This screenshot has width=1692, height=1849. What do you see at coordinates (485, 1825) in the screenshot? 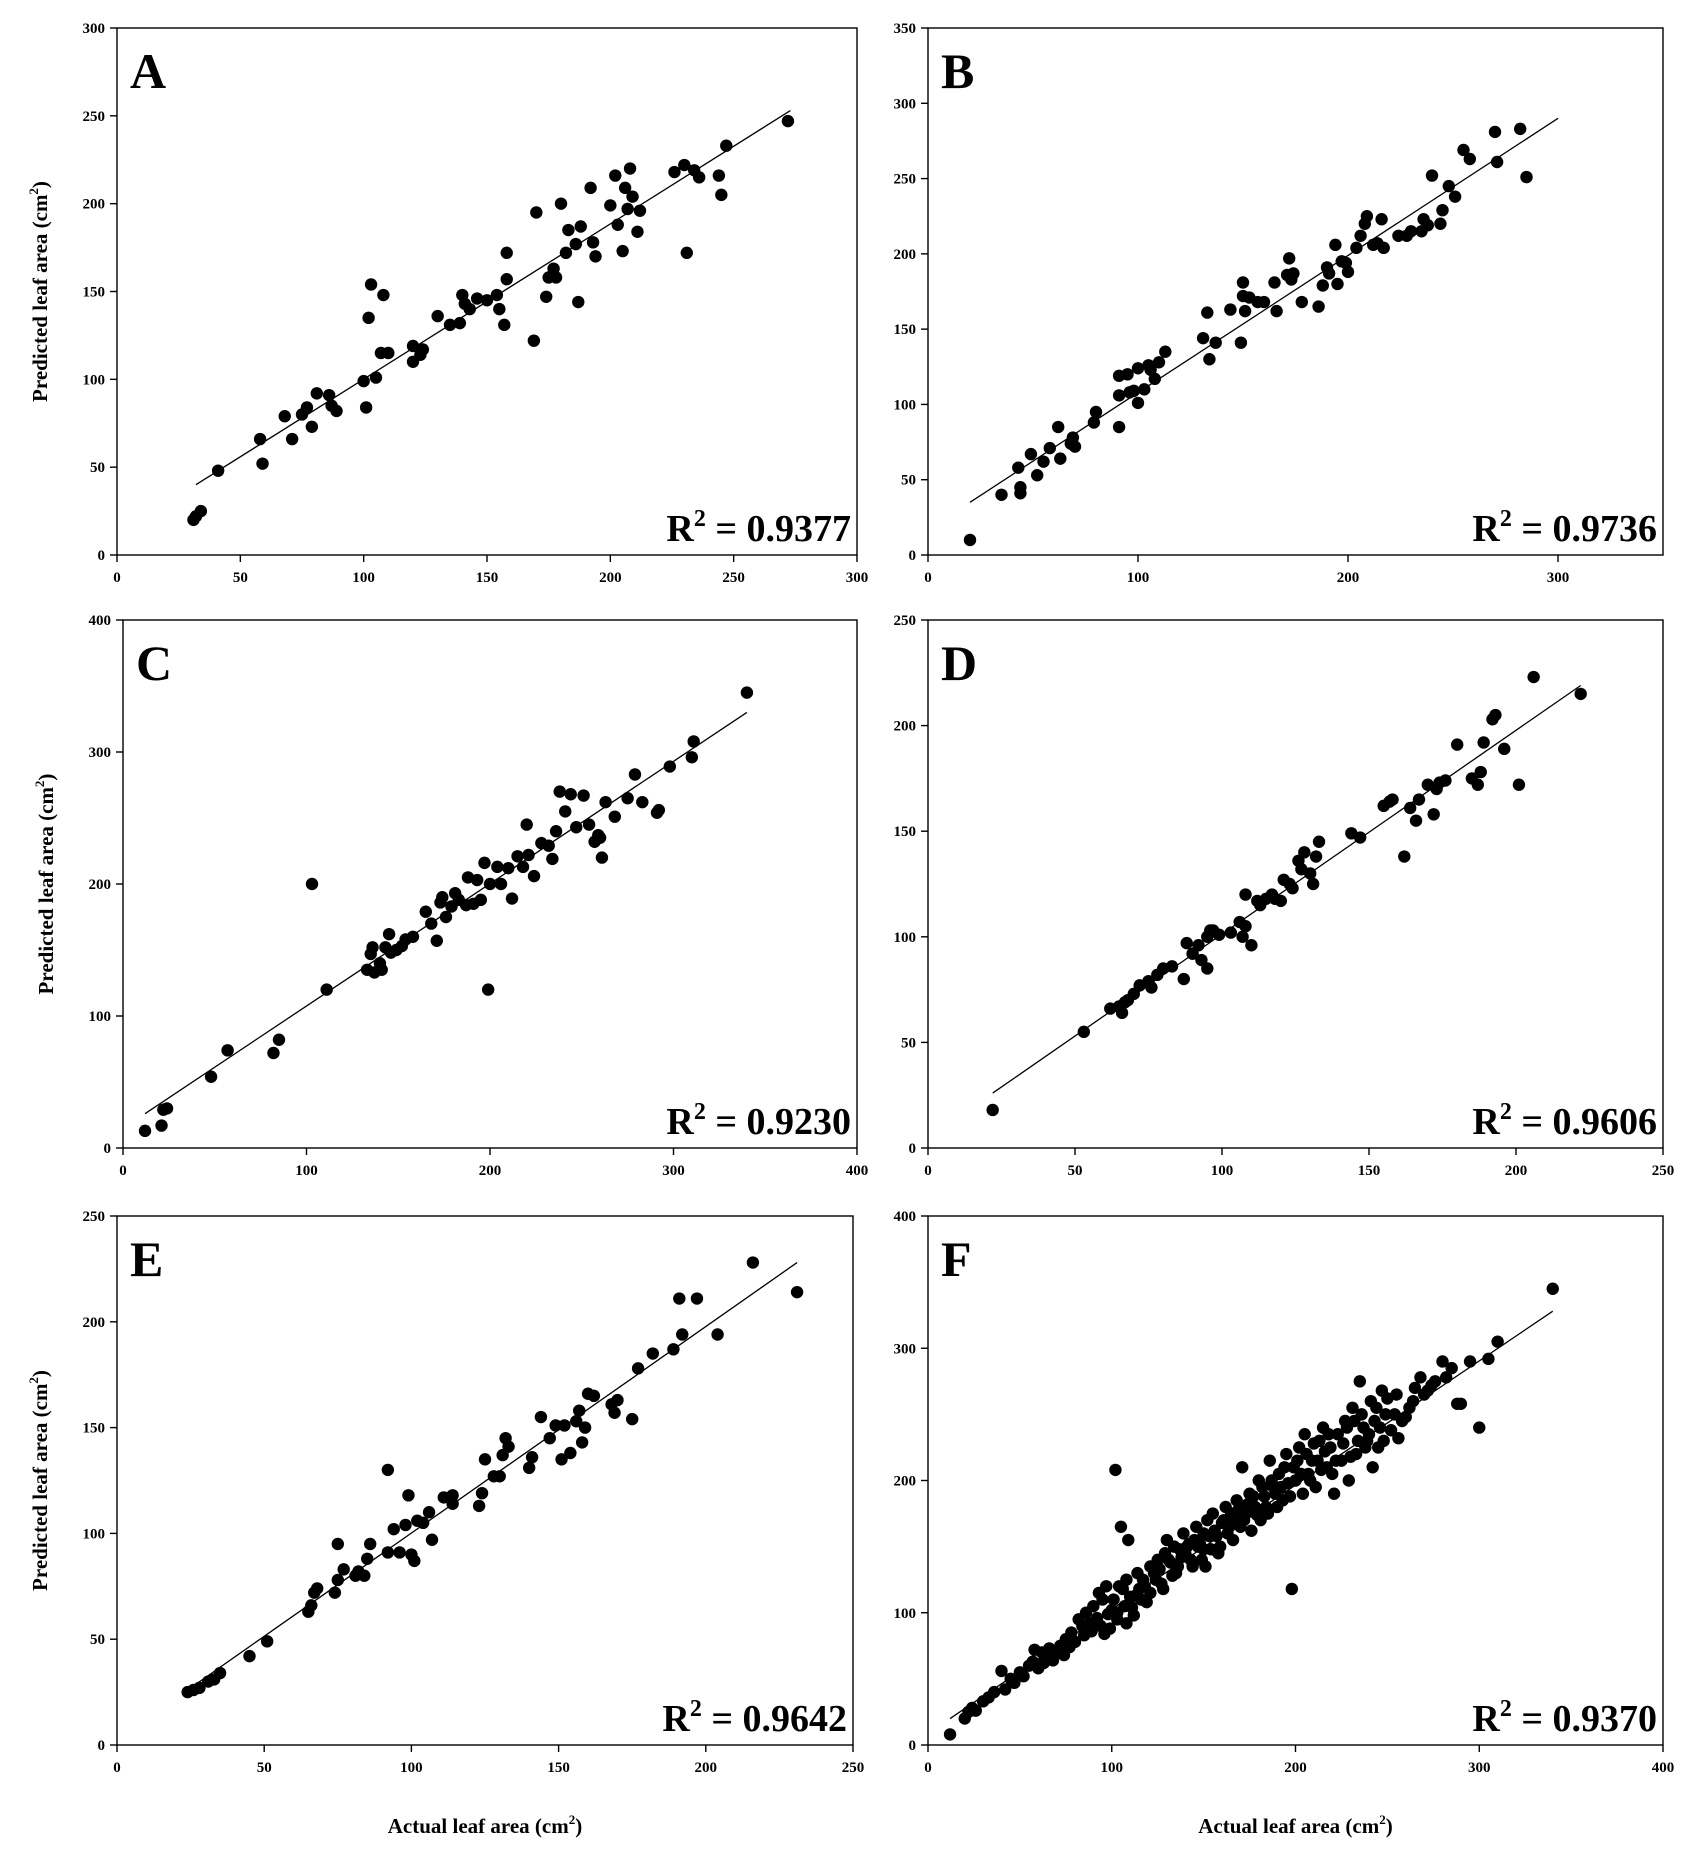
I see `x-axis-label: Actual leaf area (cm2)` at bounding box center [485, 1825].